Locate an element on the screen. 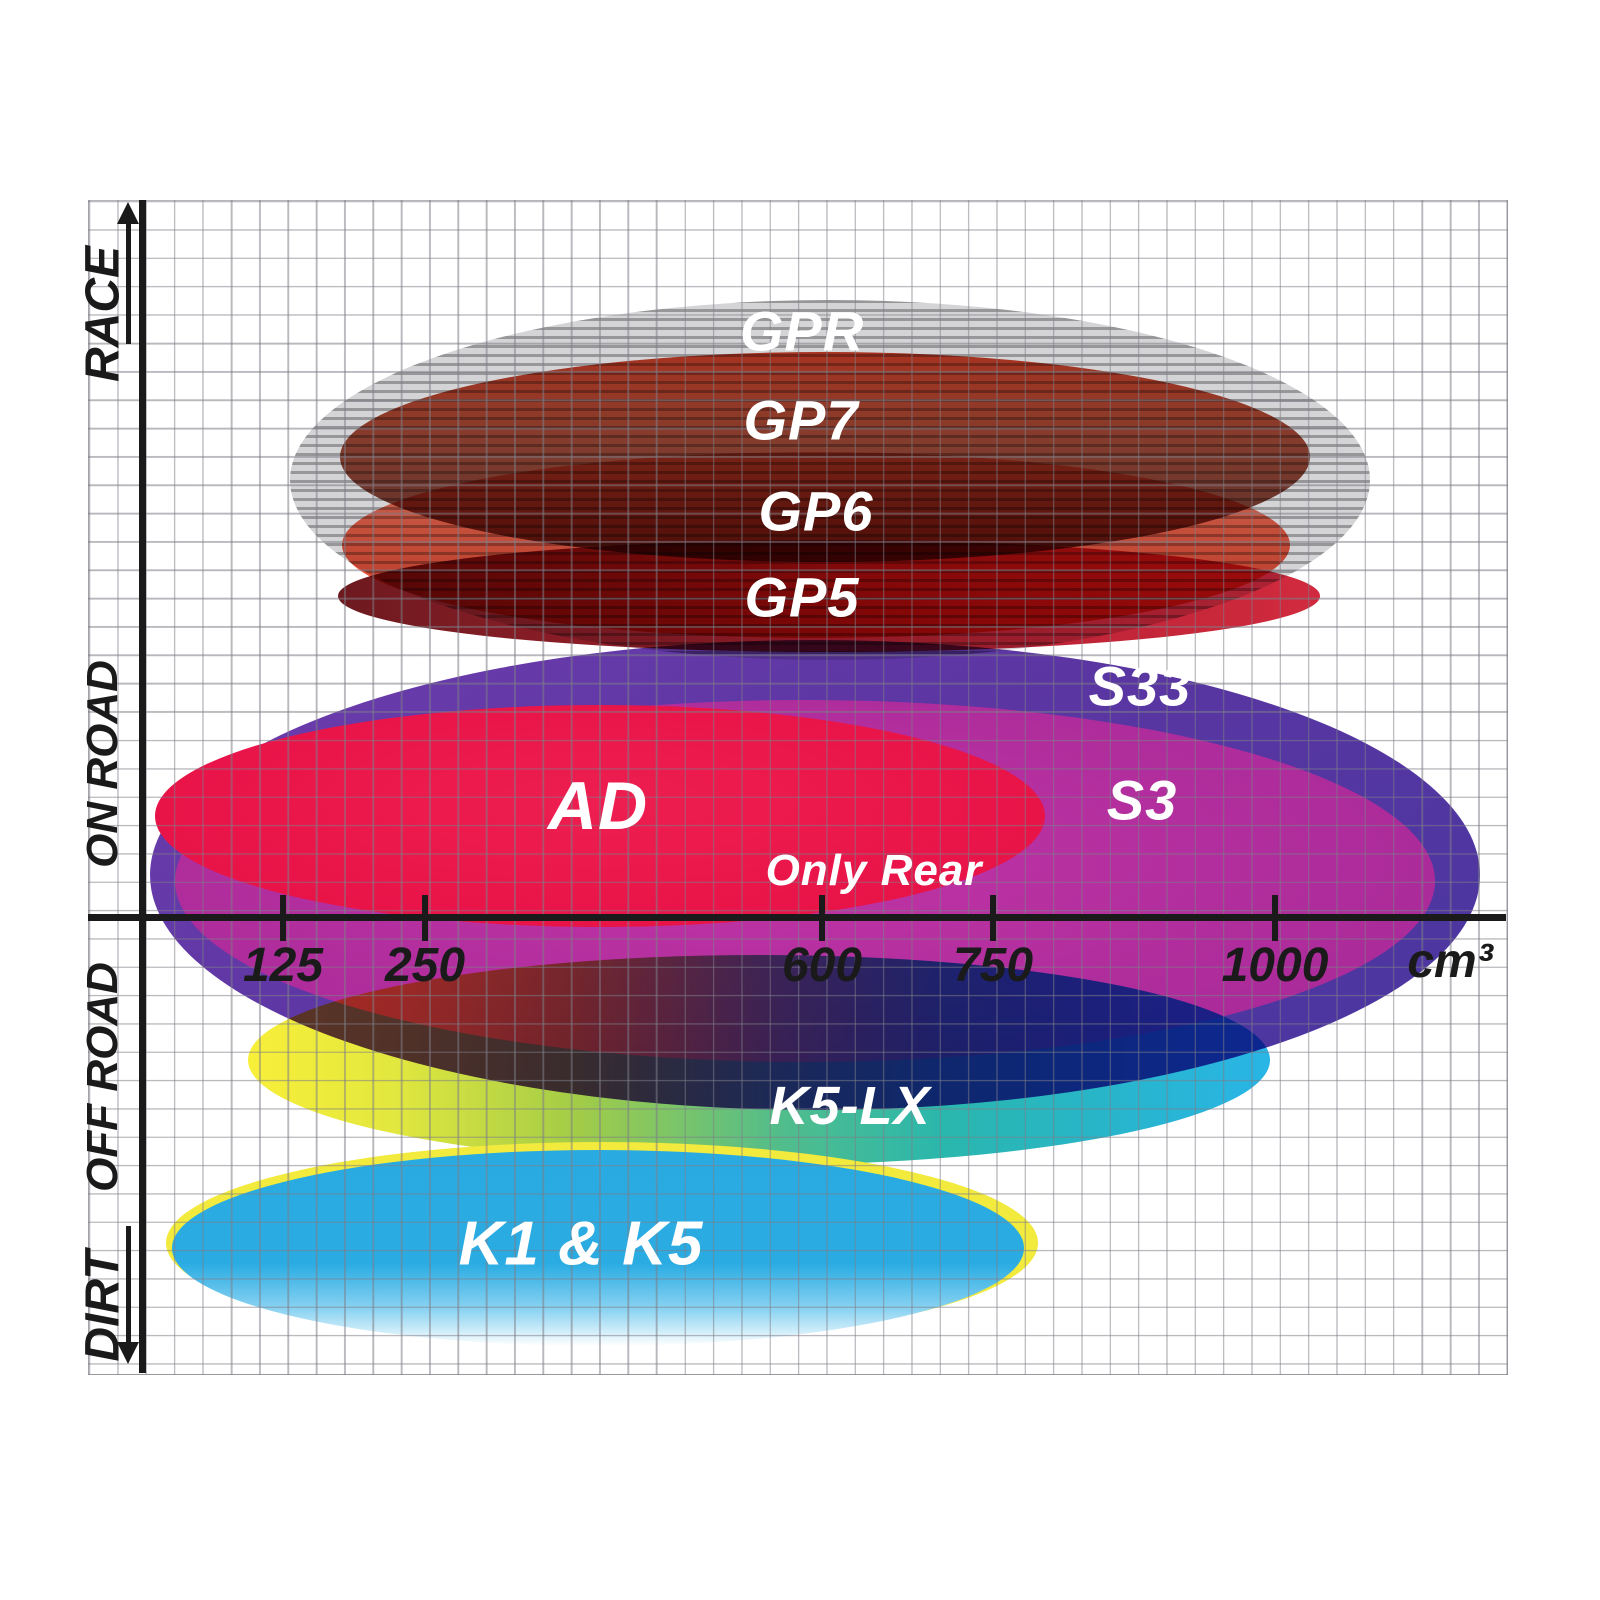 This screenshot has height=1600, width=1600. k5lx-label: K5-LX is located at coordinates (850, 1106).